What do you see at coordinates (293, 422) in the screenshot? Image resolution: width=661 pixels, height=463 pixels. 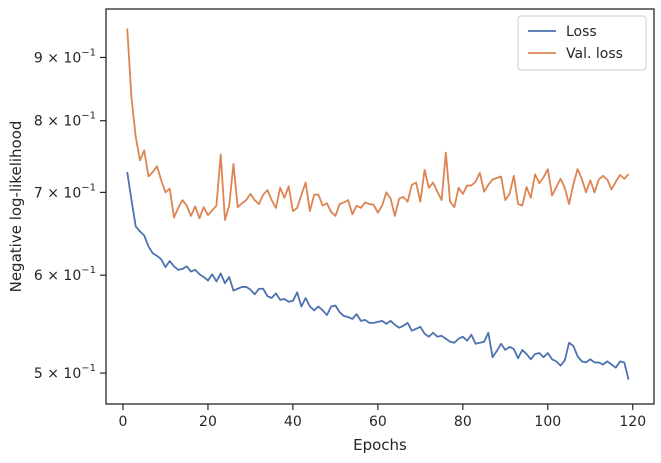 I see `x-tick-label: 40` at bounding box center [293, 422].